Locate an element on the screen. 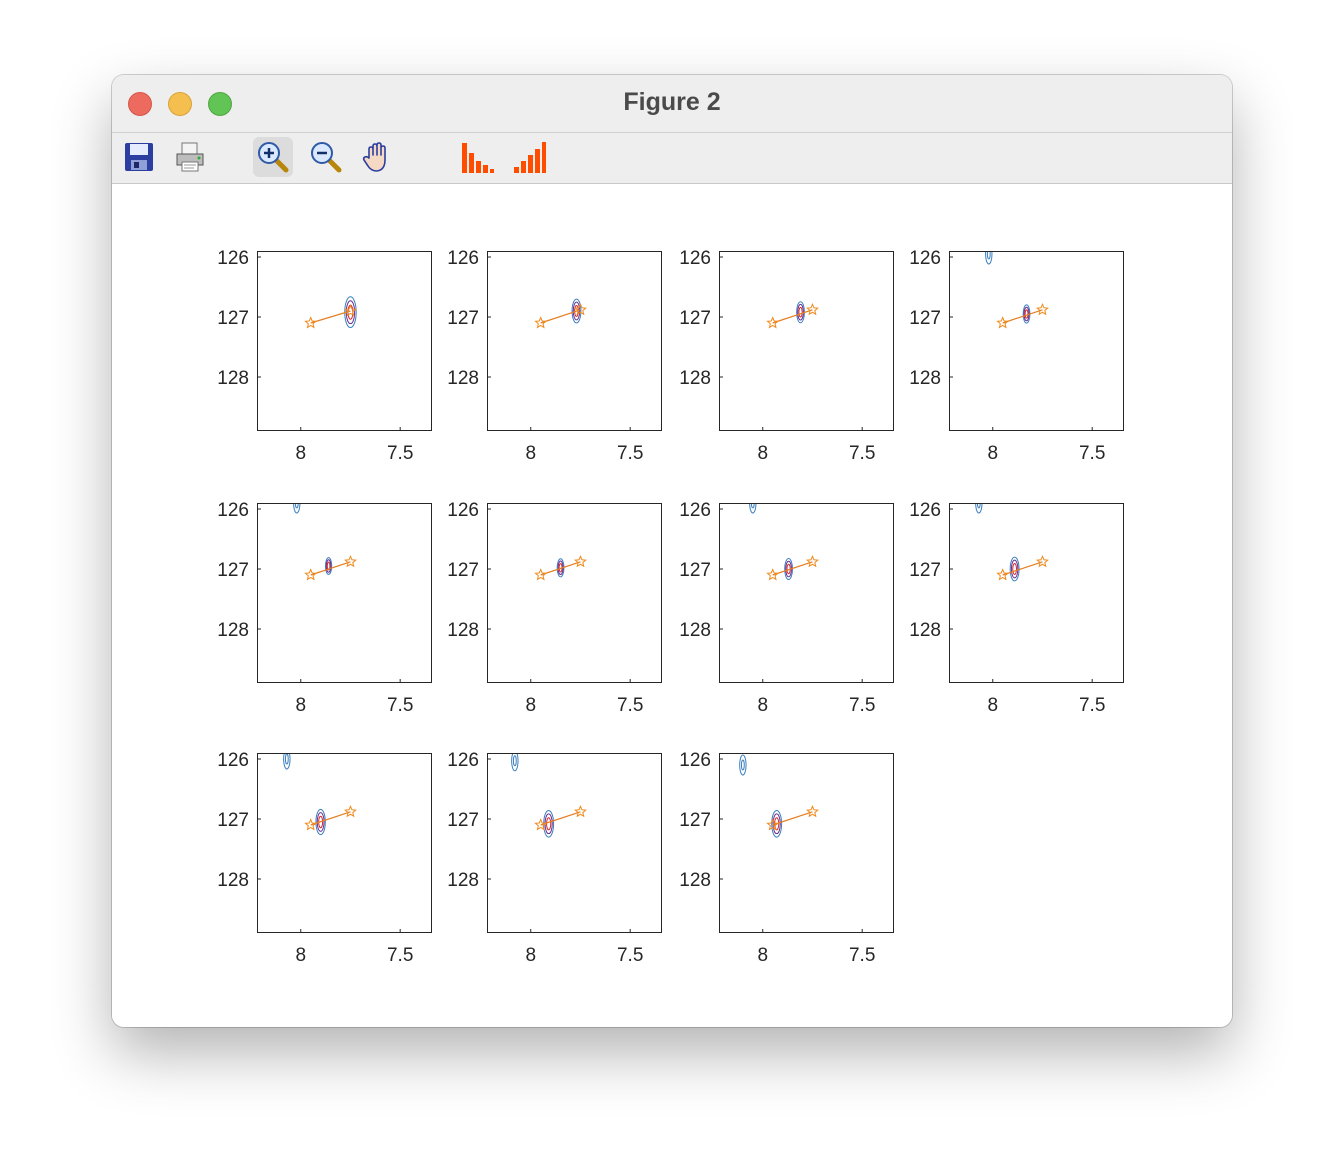  minimize-button is located at coordinates (180, 104).